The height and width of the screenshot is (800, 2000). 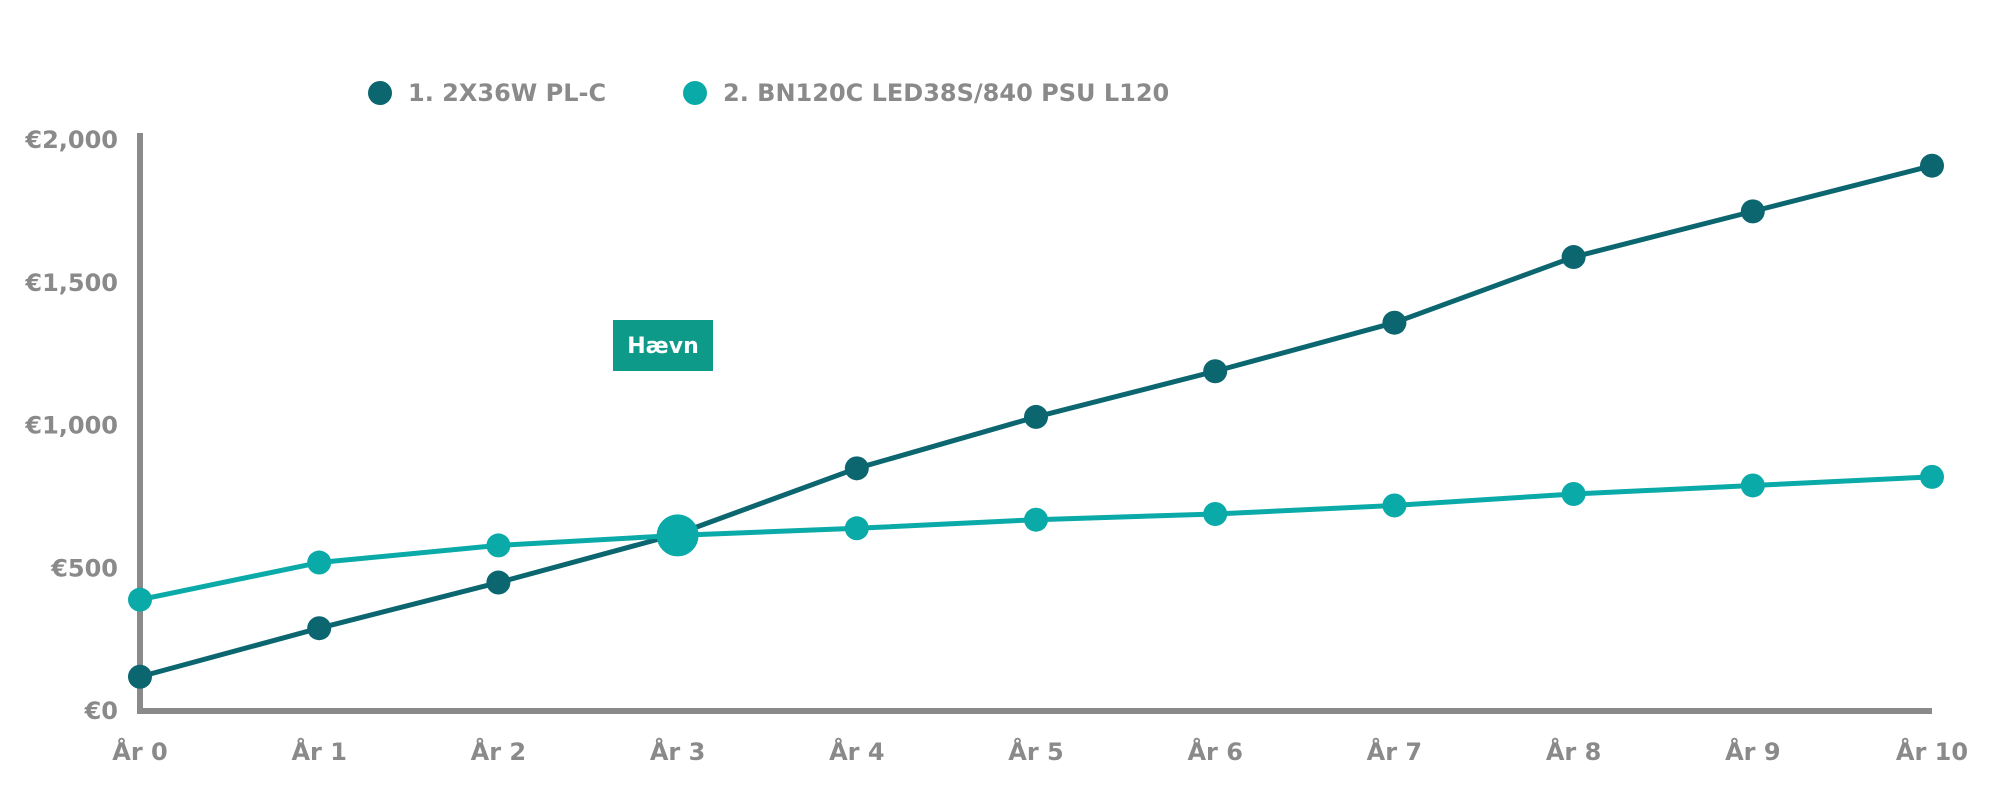 What do you see at coordinates (101, 711) in the screenshot?
I see `y-tick-label: €0` at bounding box center [101, 711].